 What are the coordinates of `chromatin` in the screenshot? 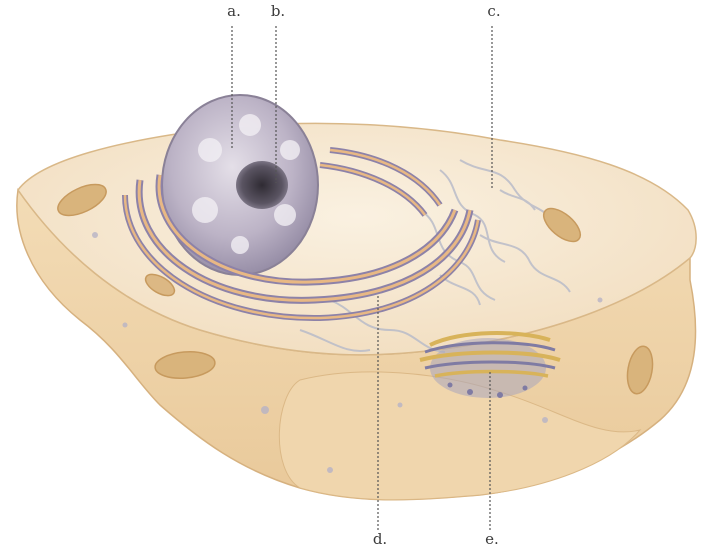 It's located at (246, 184).